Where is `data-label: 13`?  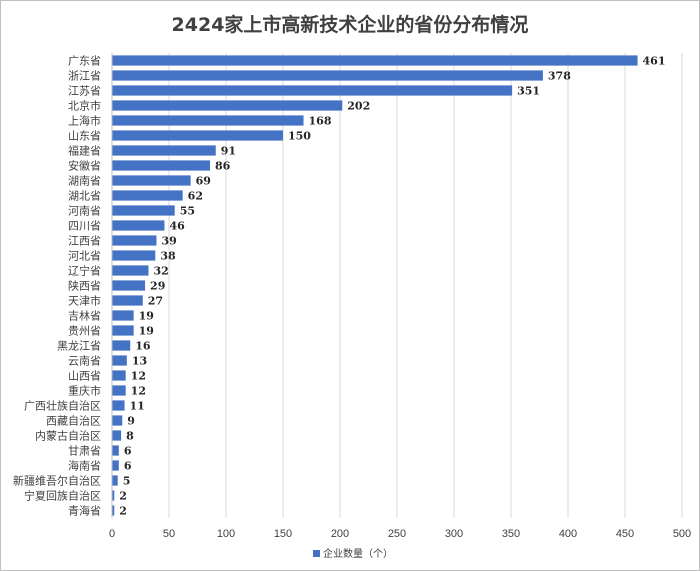 data-label: 13 is located at coordinates (139, 361).